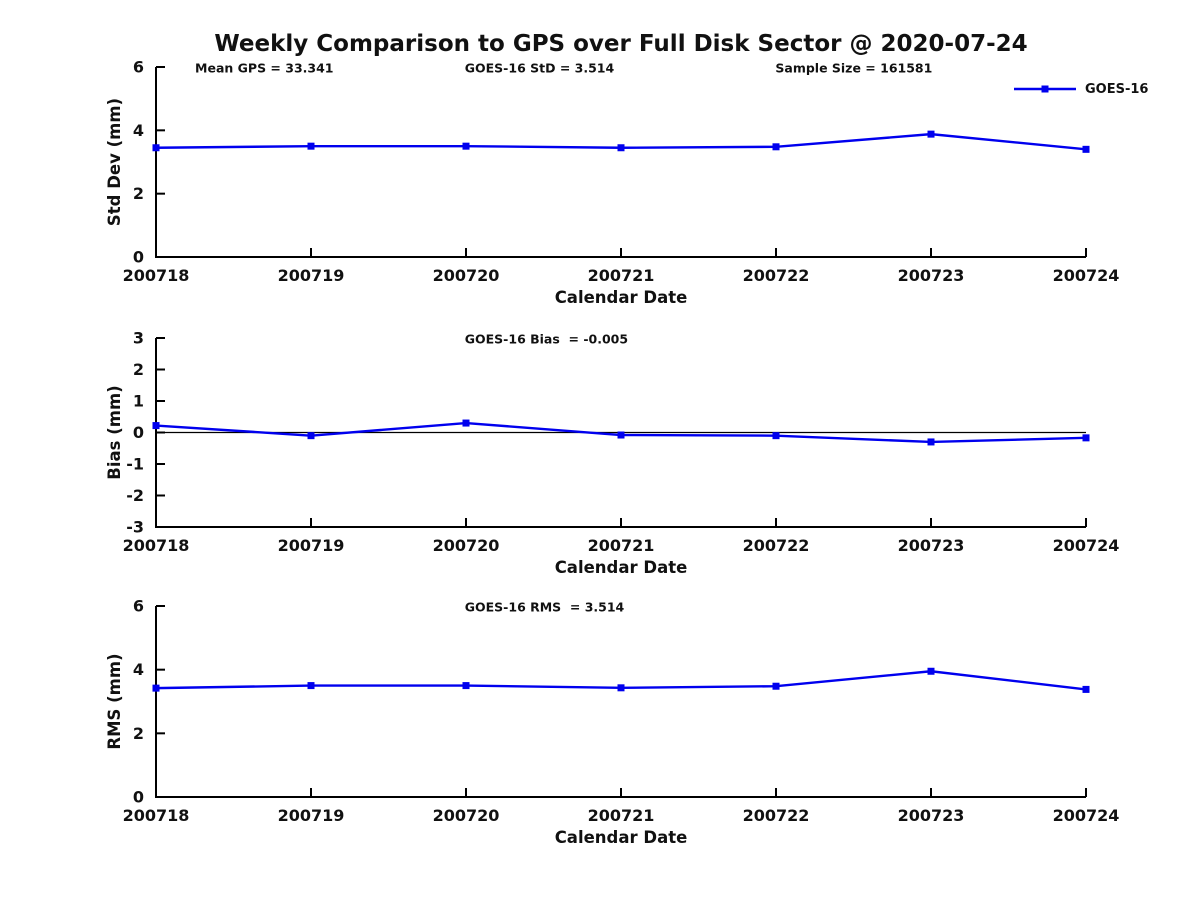  What do you see at coordinates (114, 432) in the screenshot?
I see `y-axis-label: Bias (mm)` at bounding box center [114, 432].